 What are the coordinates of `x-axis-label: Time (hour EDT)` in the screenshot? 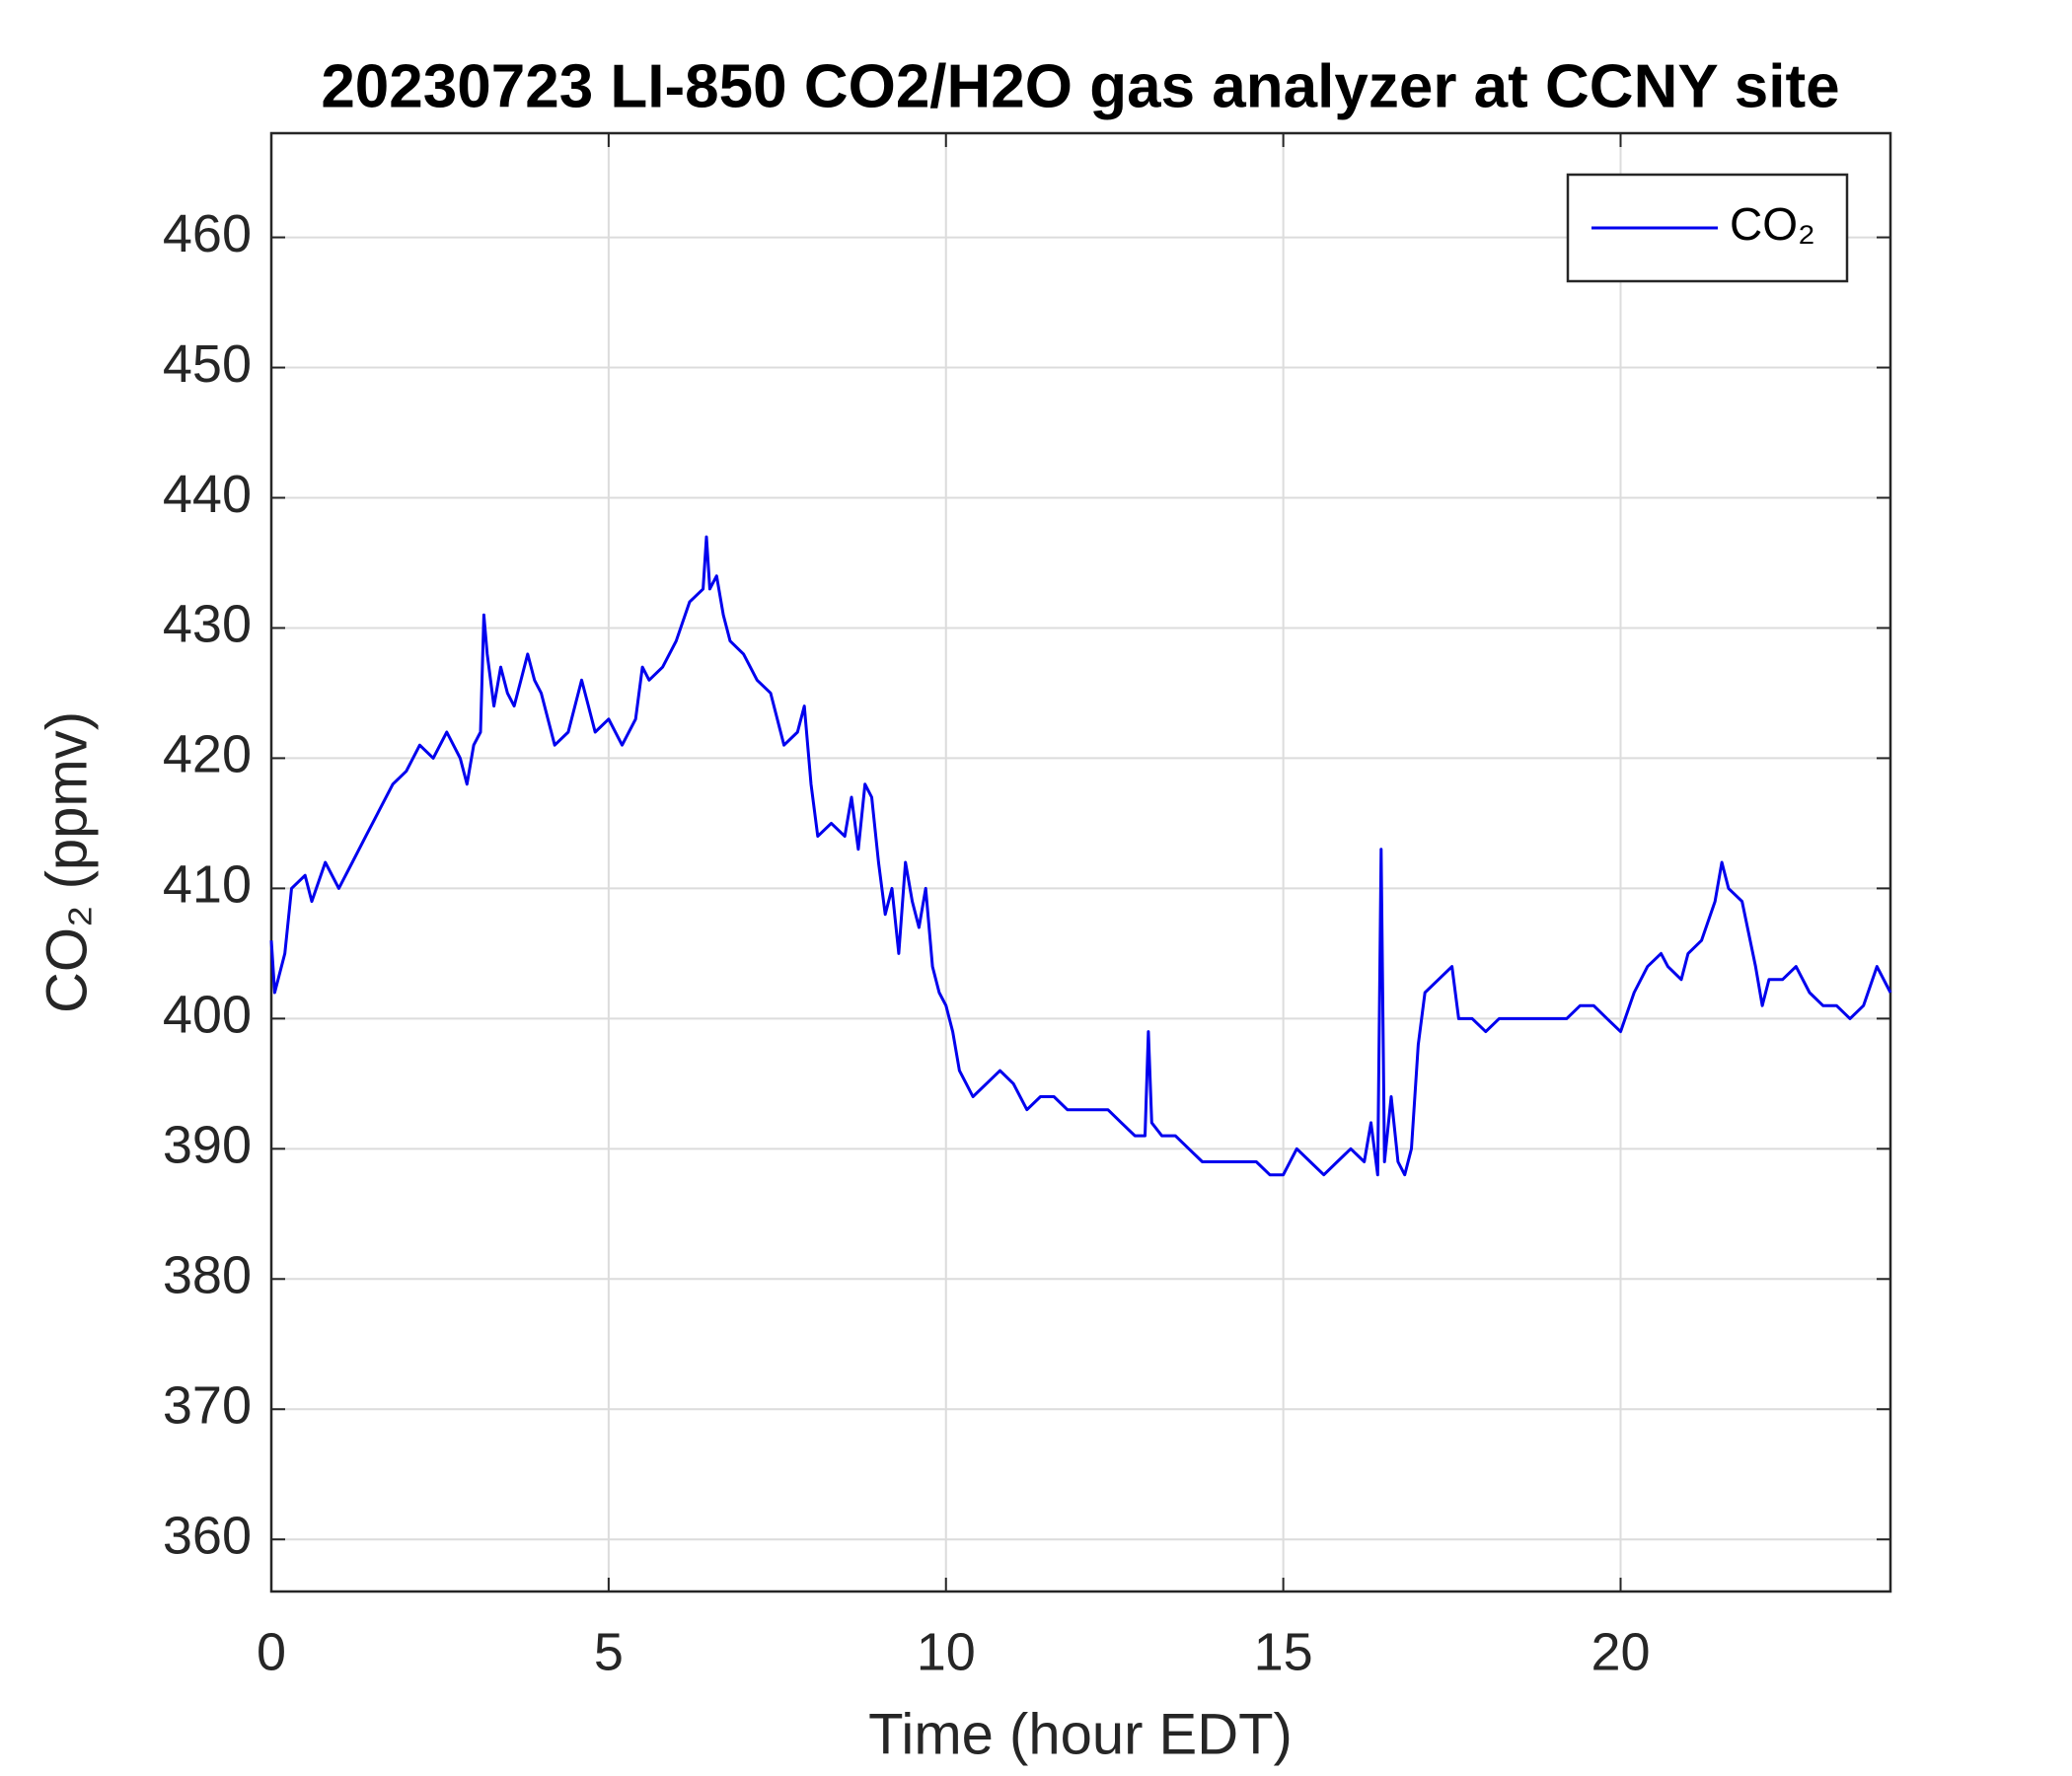 It's located at (1081, 1734).